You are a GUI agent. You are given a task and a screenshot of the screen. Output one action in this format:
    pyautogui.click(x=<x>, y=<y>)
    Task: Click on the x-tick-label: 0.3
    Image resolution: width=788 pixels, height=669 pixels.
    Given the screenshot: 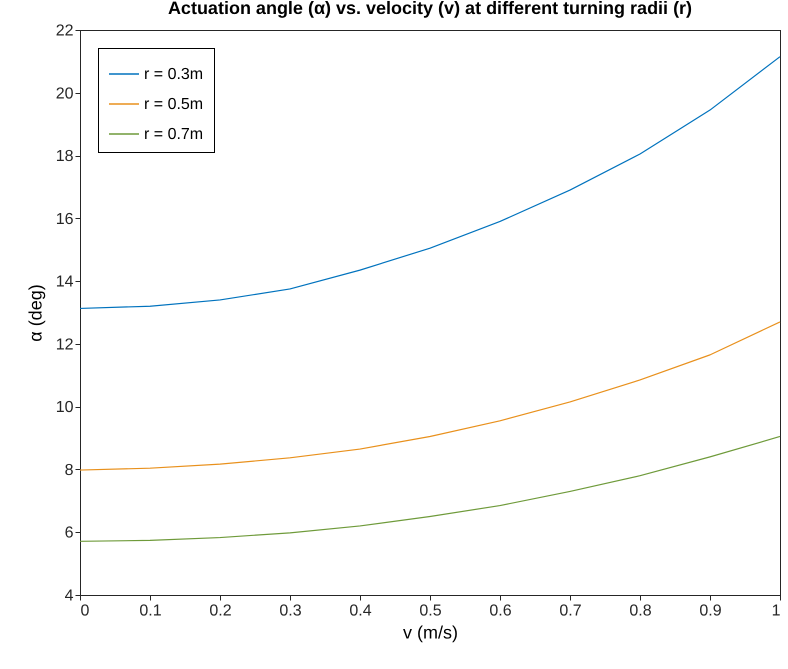 What is the action you would take?
    pyautogui.click(x=290, y=611)
    